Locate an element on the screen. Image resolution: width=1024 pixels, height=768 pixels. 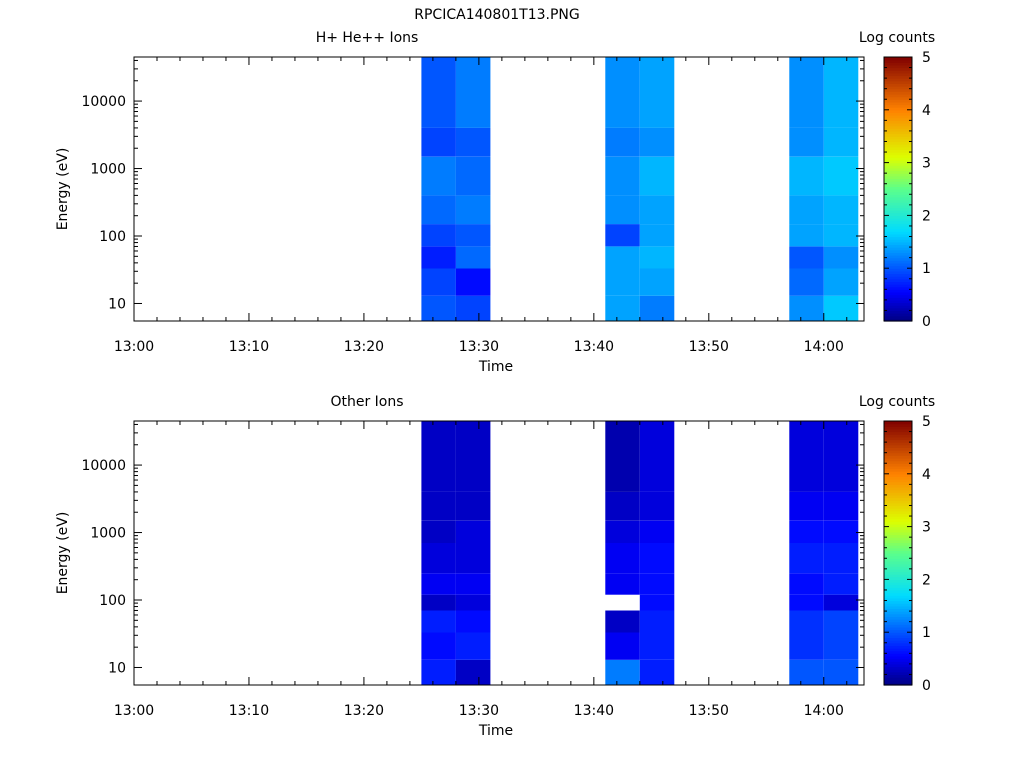
x-tick-label: 14:00 is located at coordinates (824, 711).